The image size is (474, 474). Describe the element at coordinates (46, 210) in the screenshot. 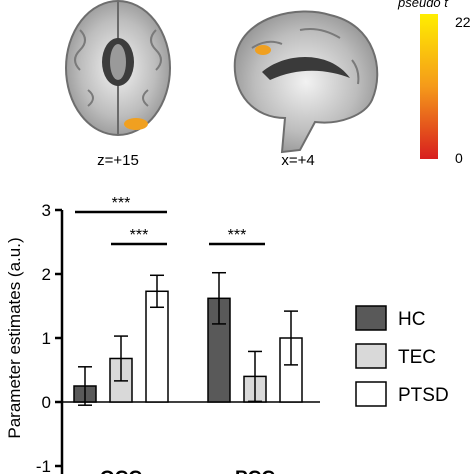

I see `y-tick-label: 3` at that location.